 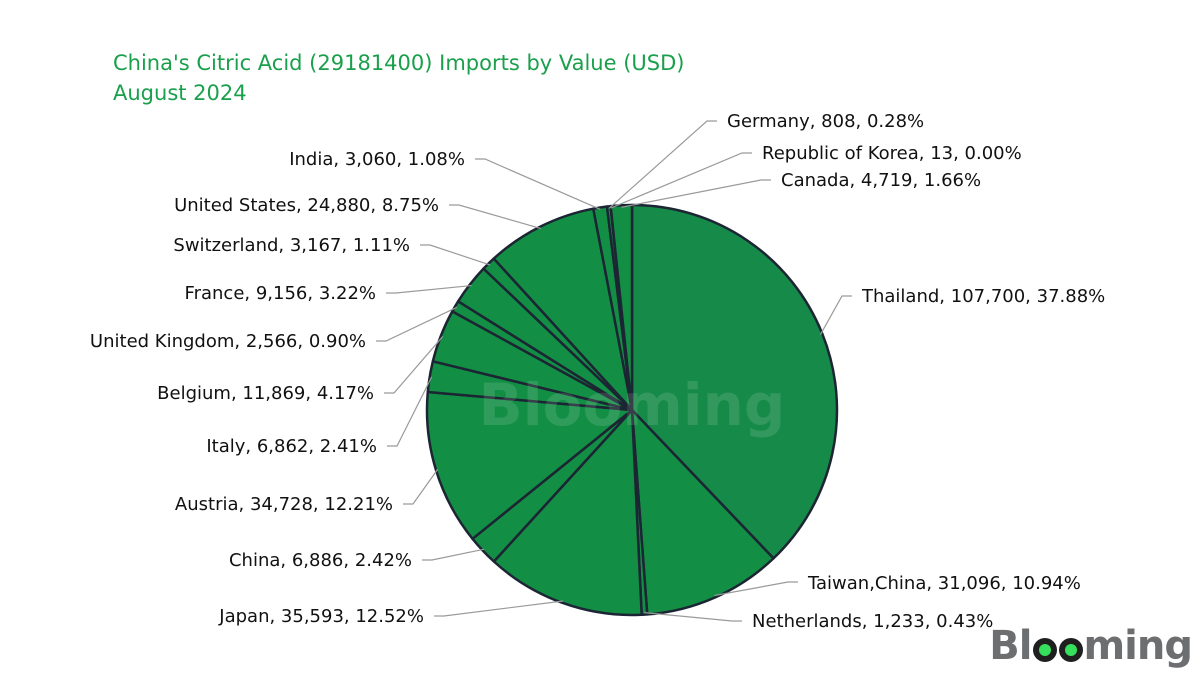 What do you see at coordinates (228, 341) in the screenshot?
I see `slice-label: United Kingdom, 2,566, 0.90%` at bounding box center [228, 341].